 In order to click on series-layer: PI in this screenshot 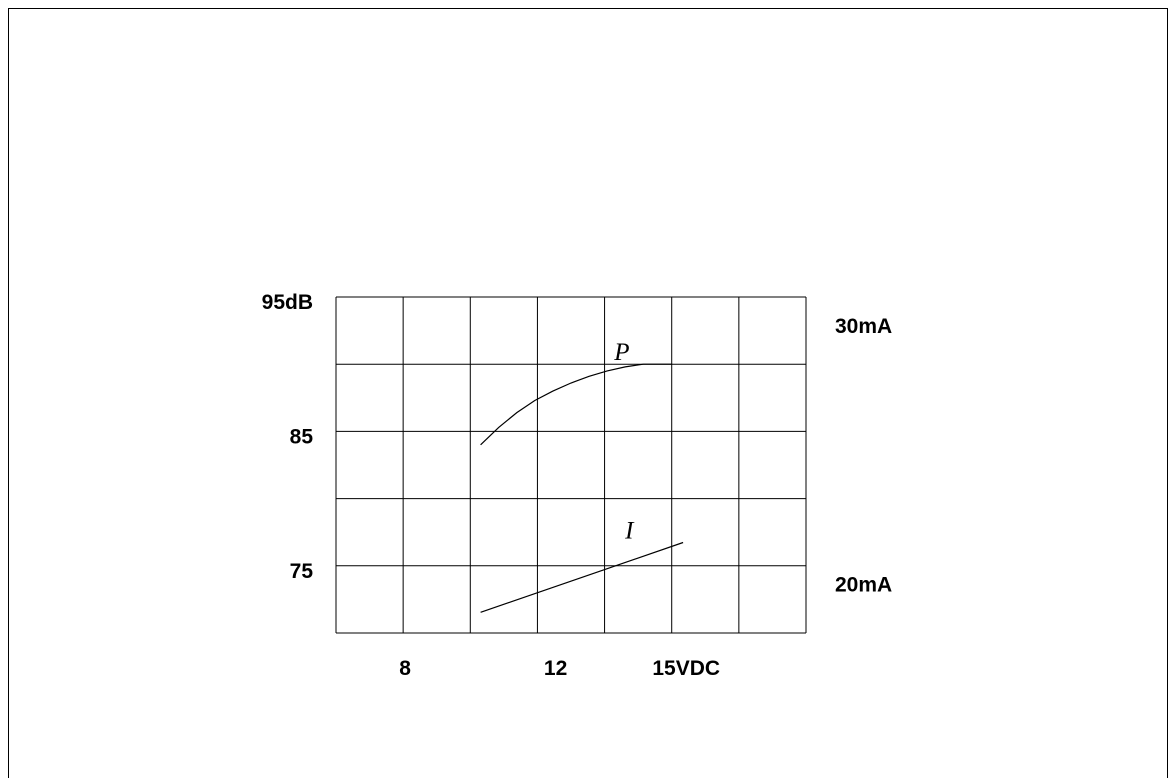, I will do `click(582, 476)`.